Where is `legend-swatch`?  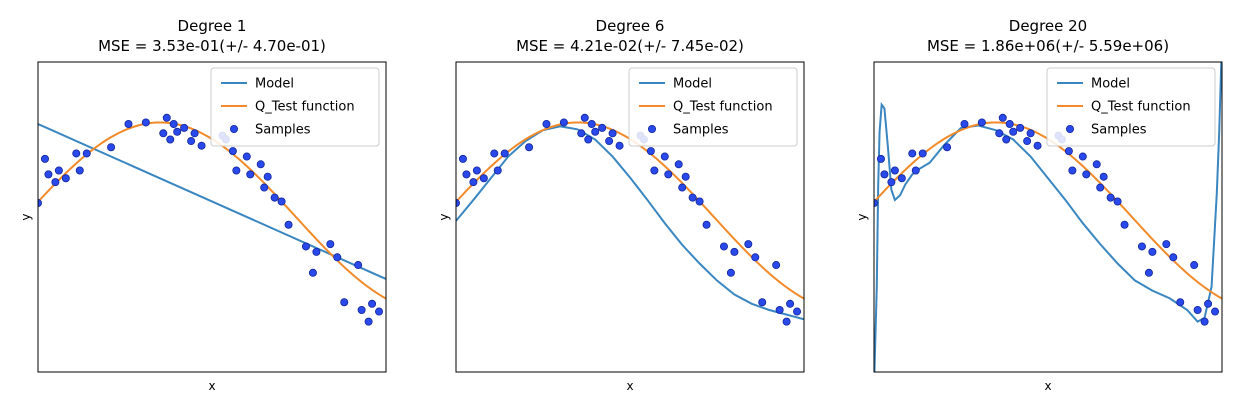
legend-swatch is located at coordinates (1070, 129).